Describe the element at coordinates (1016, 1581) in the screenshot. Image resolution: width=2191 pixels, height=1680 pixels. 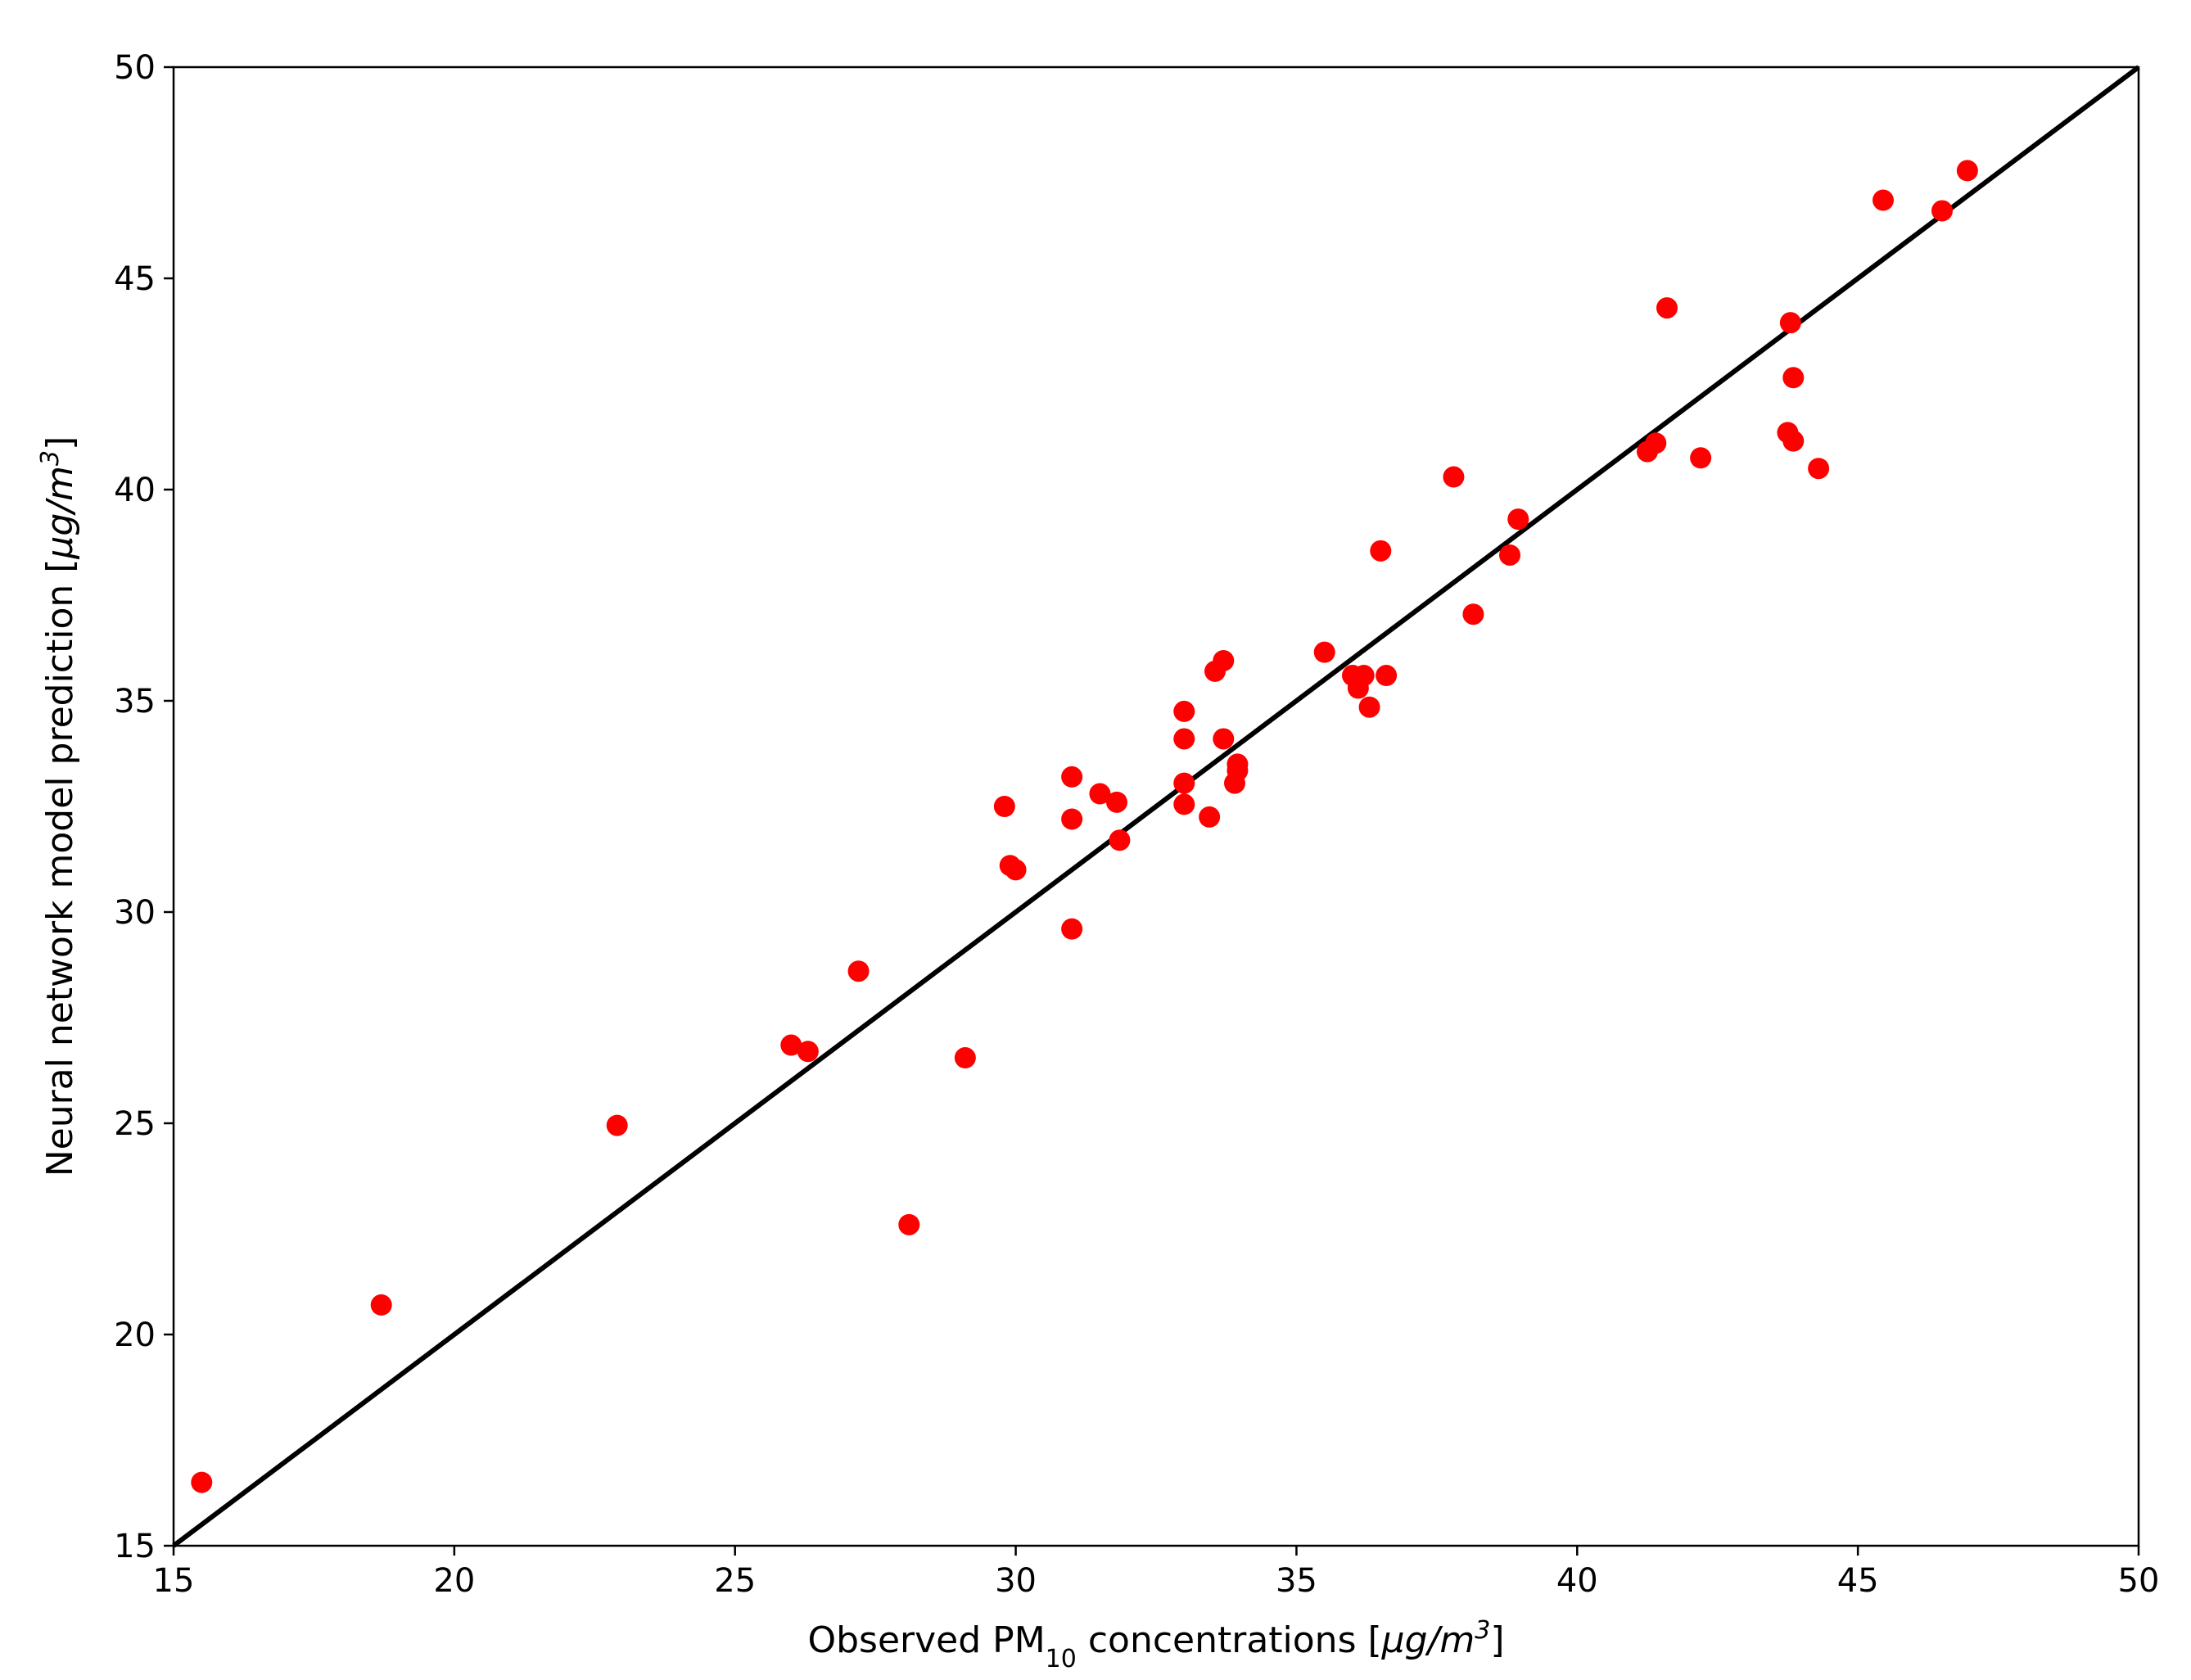
I see `x-tick-label: 30` at that location.